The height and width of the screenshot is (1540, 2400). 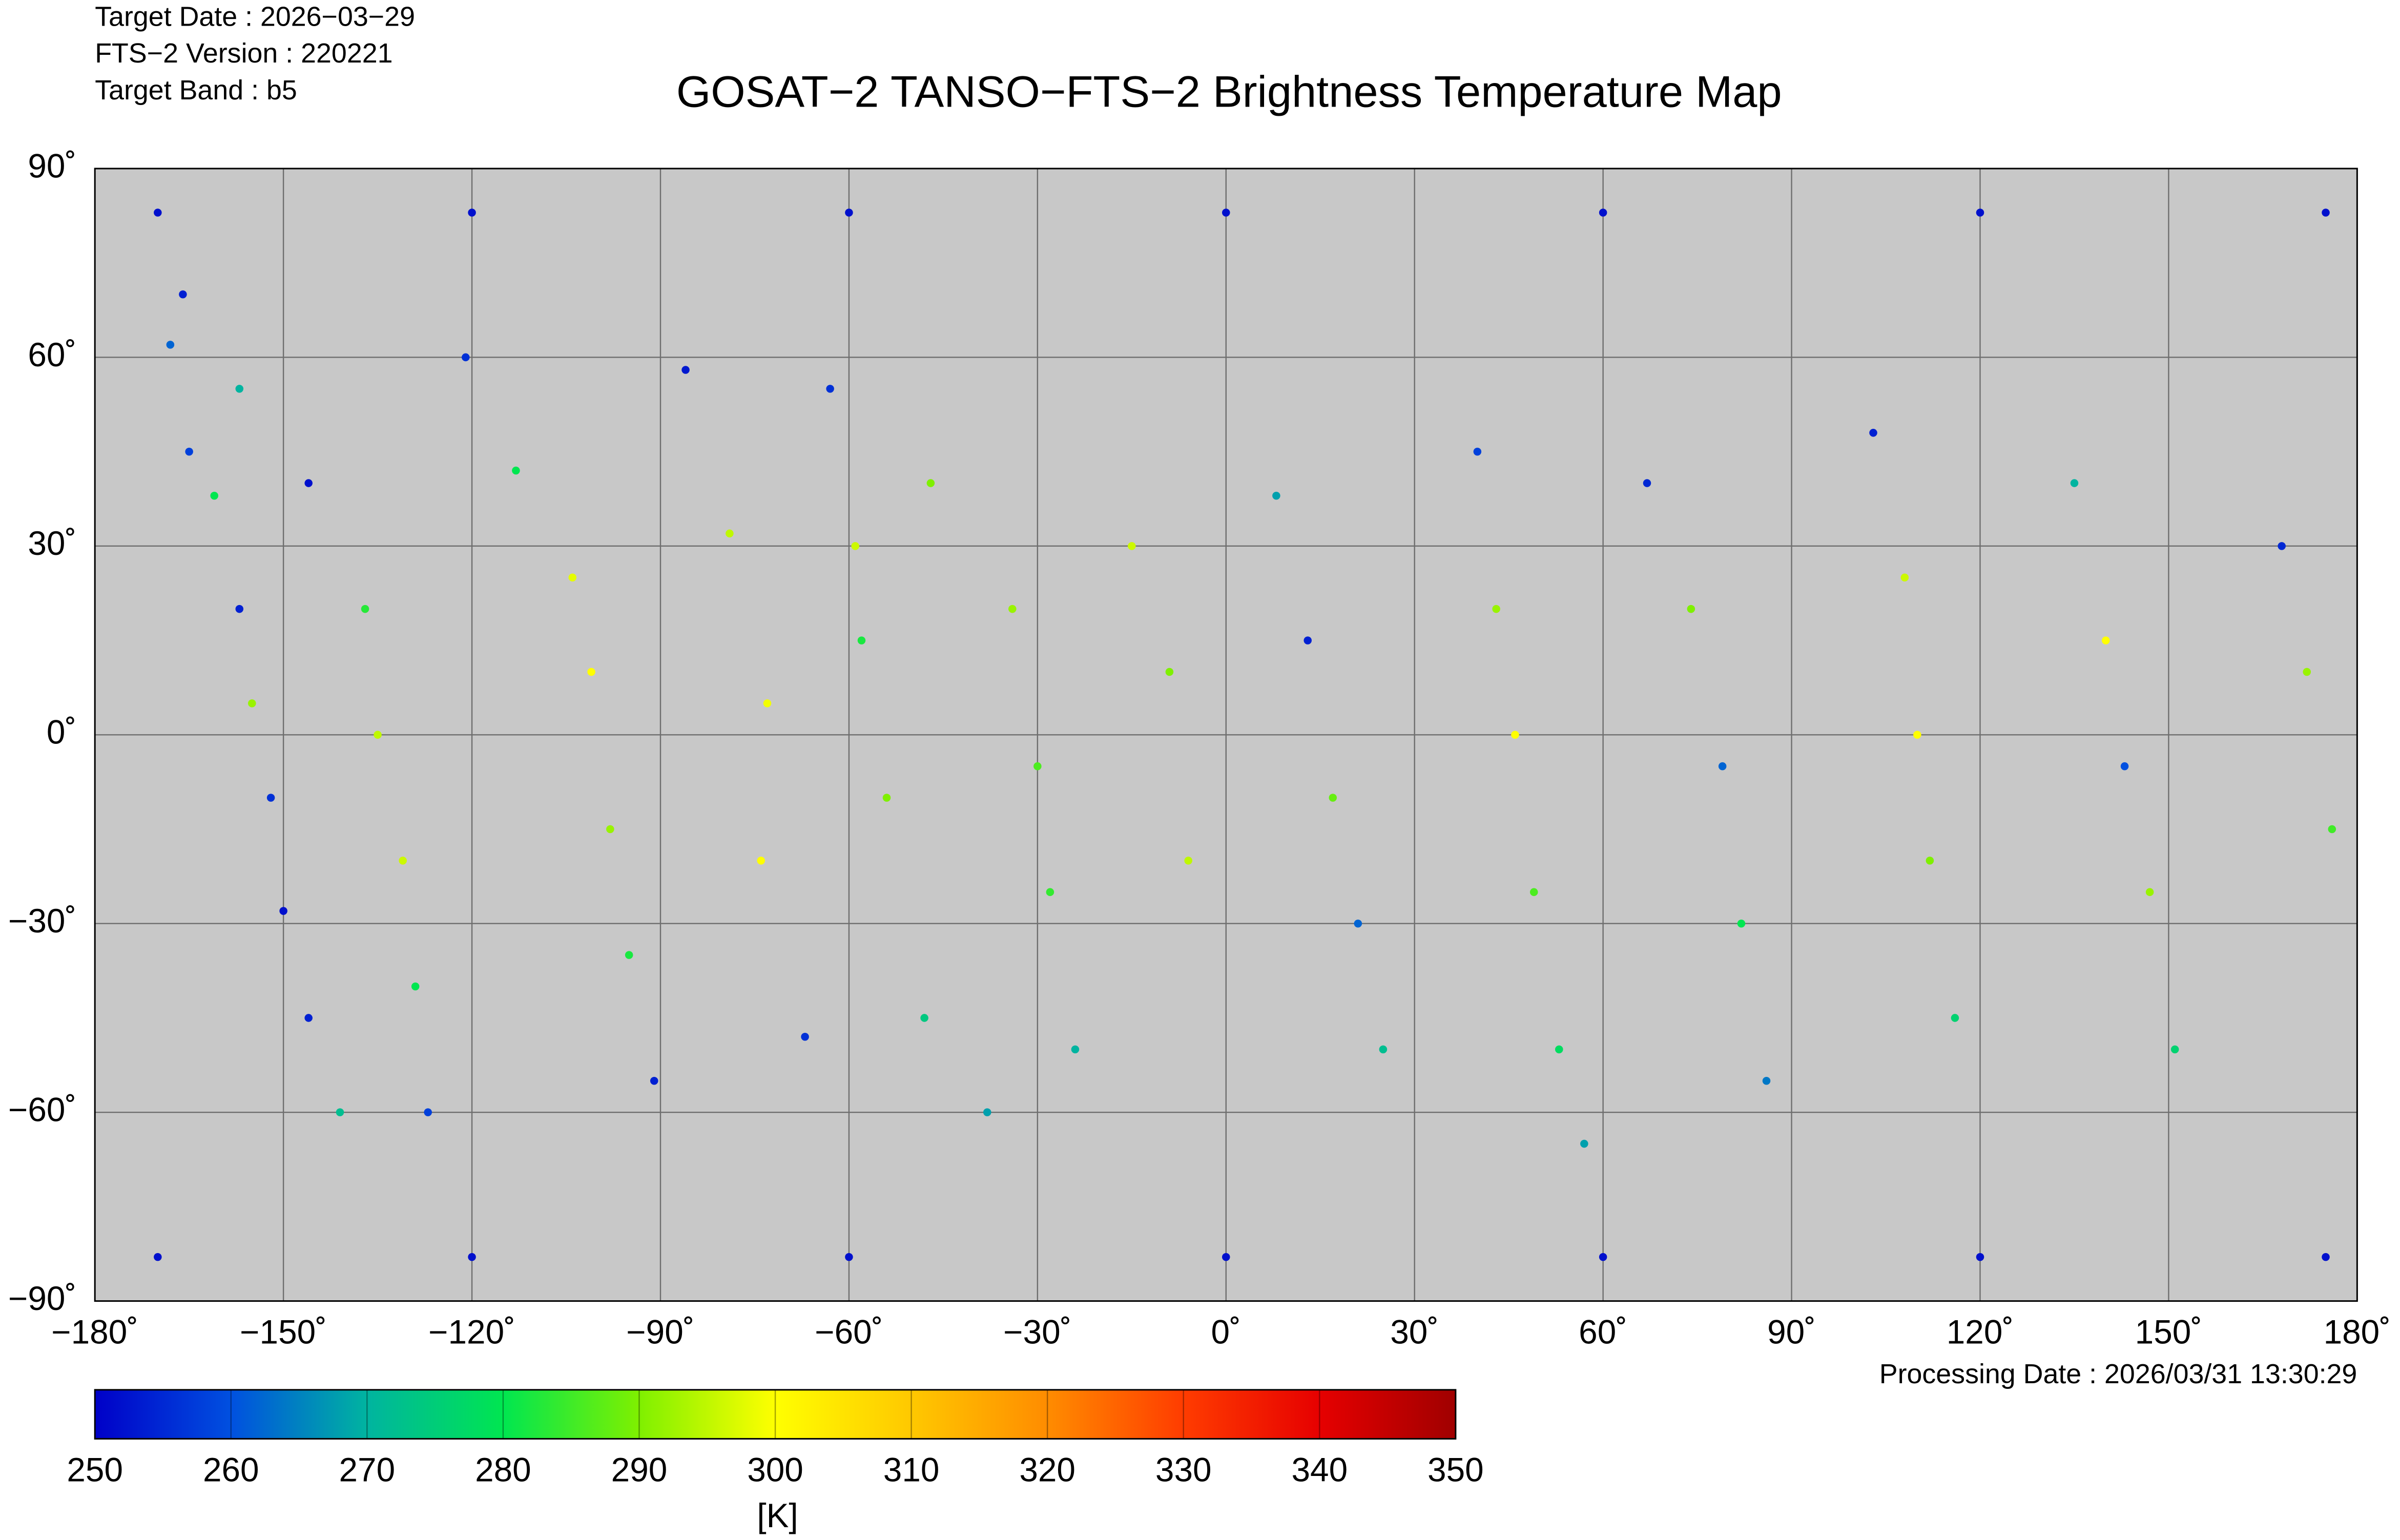 I want to click on x-tick-label: −150˚, so click(x=283, y=1332).